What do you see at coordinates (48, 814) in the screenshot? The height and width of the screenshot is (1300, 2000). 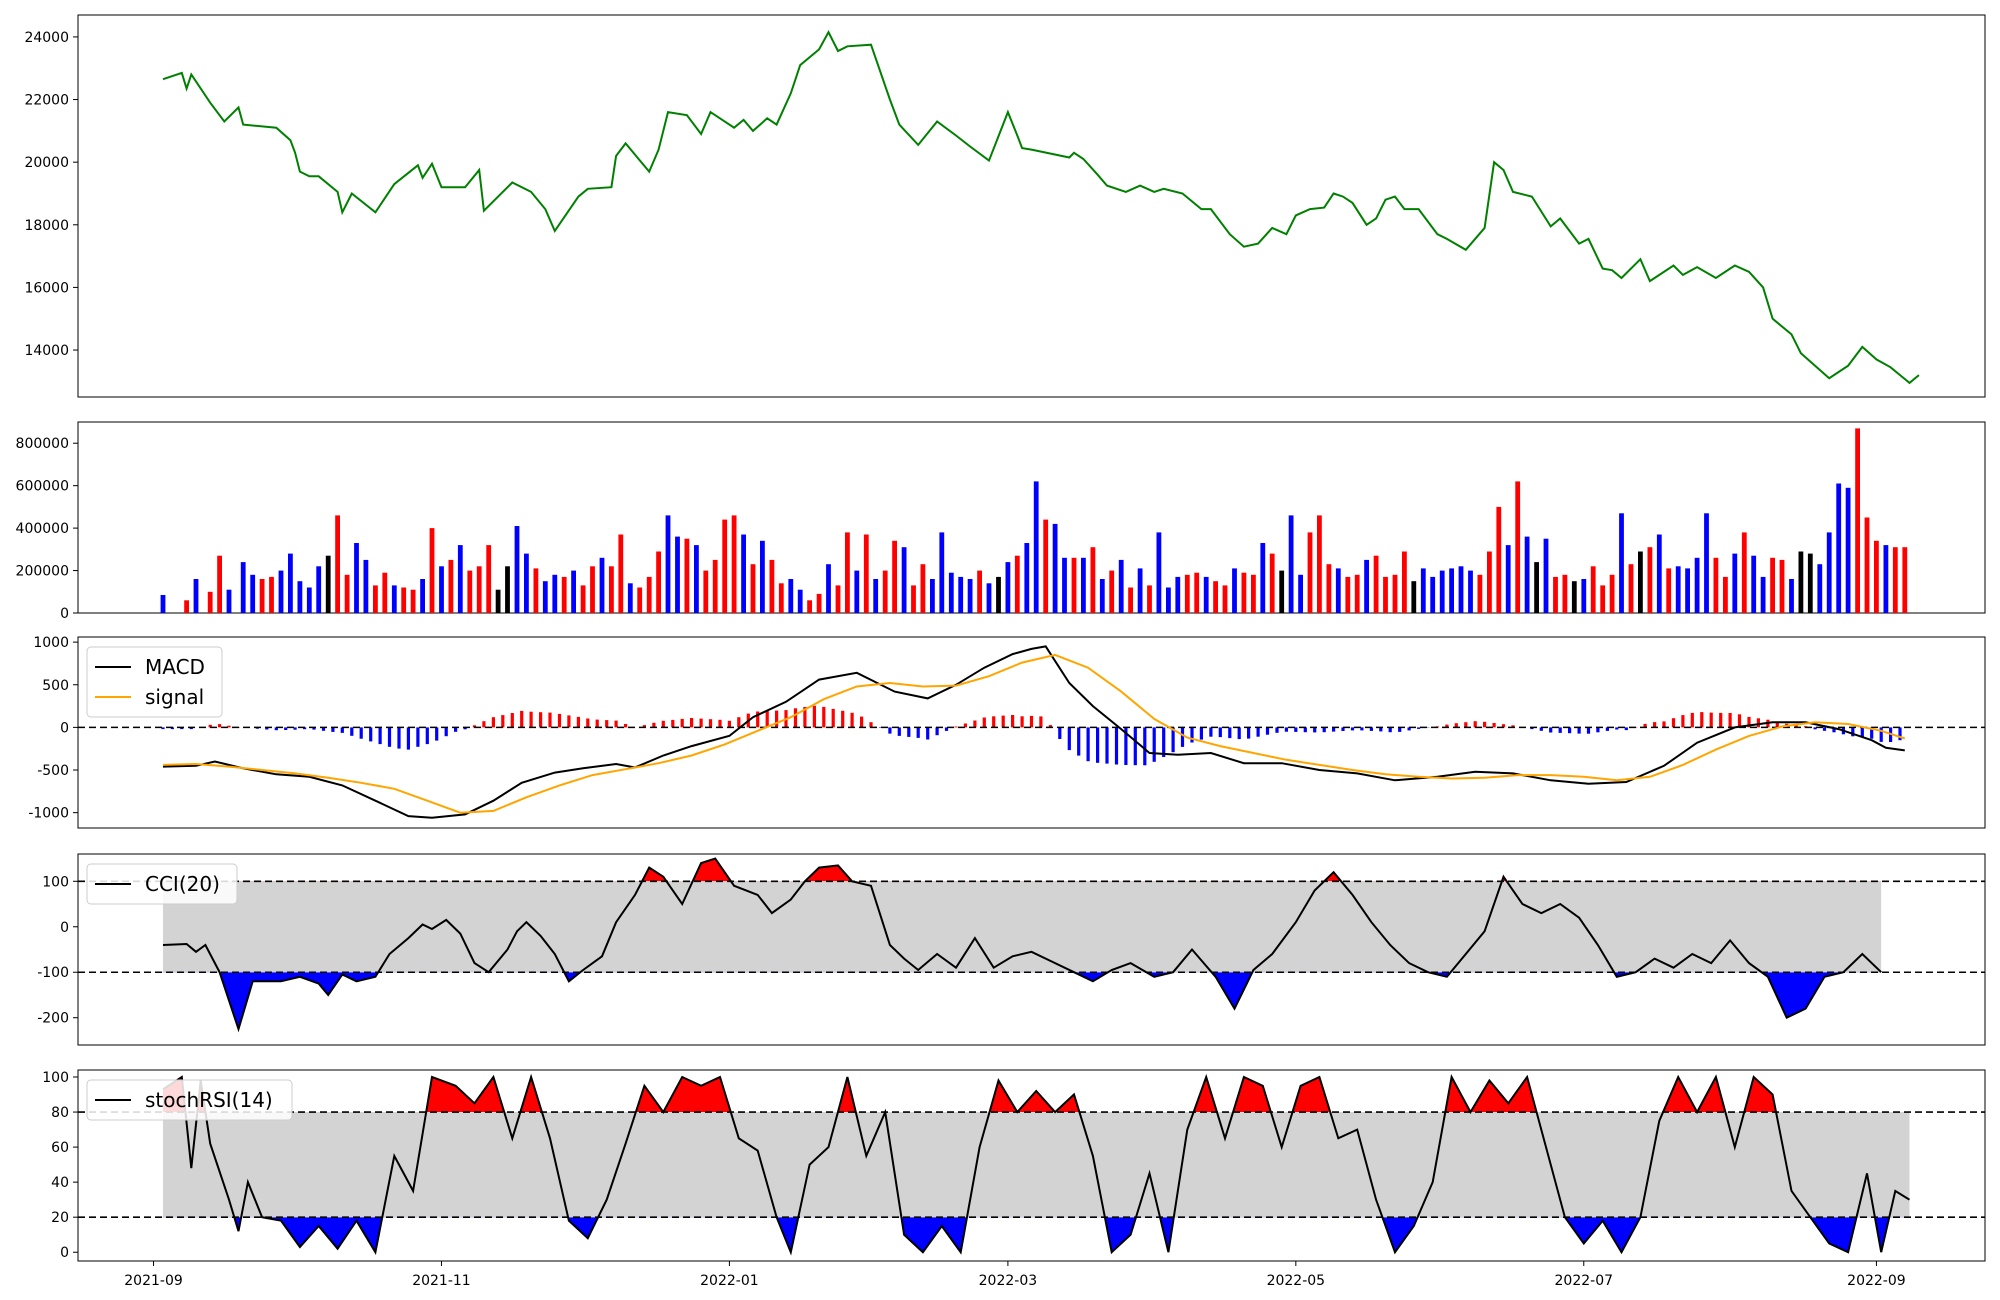 I see `y-tick-label: -1000` at bounding box center [48, 814].